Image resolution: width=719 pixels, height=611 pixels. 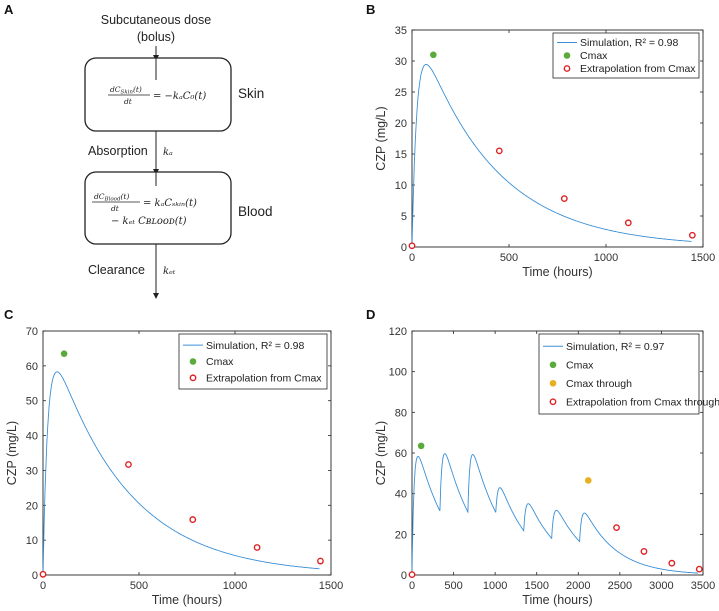 What do you see at coordinates (9, 9) in the screenshot?
I see `panel-letter-a: A` at bounding box center [9, 9].